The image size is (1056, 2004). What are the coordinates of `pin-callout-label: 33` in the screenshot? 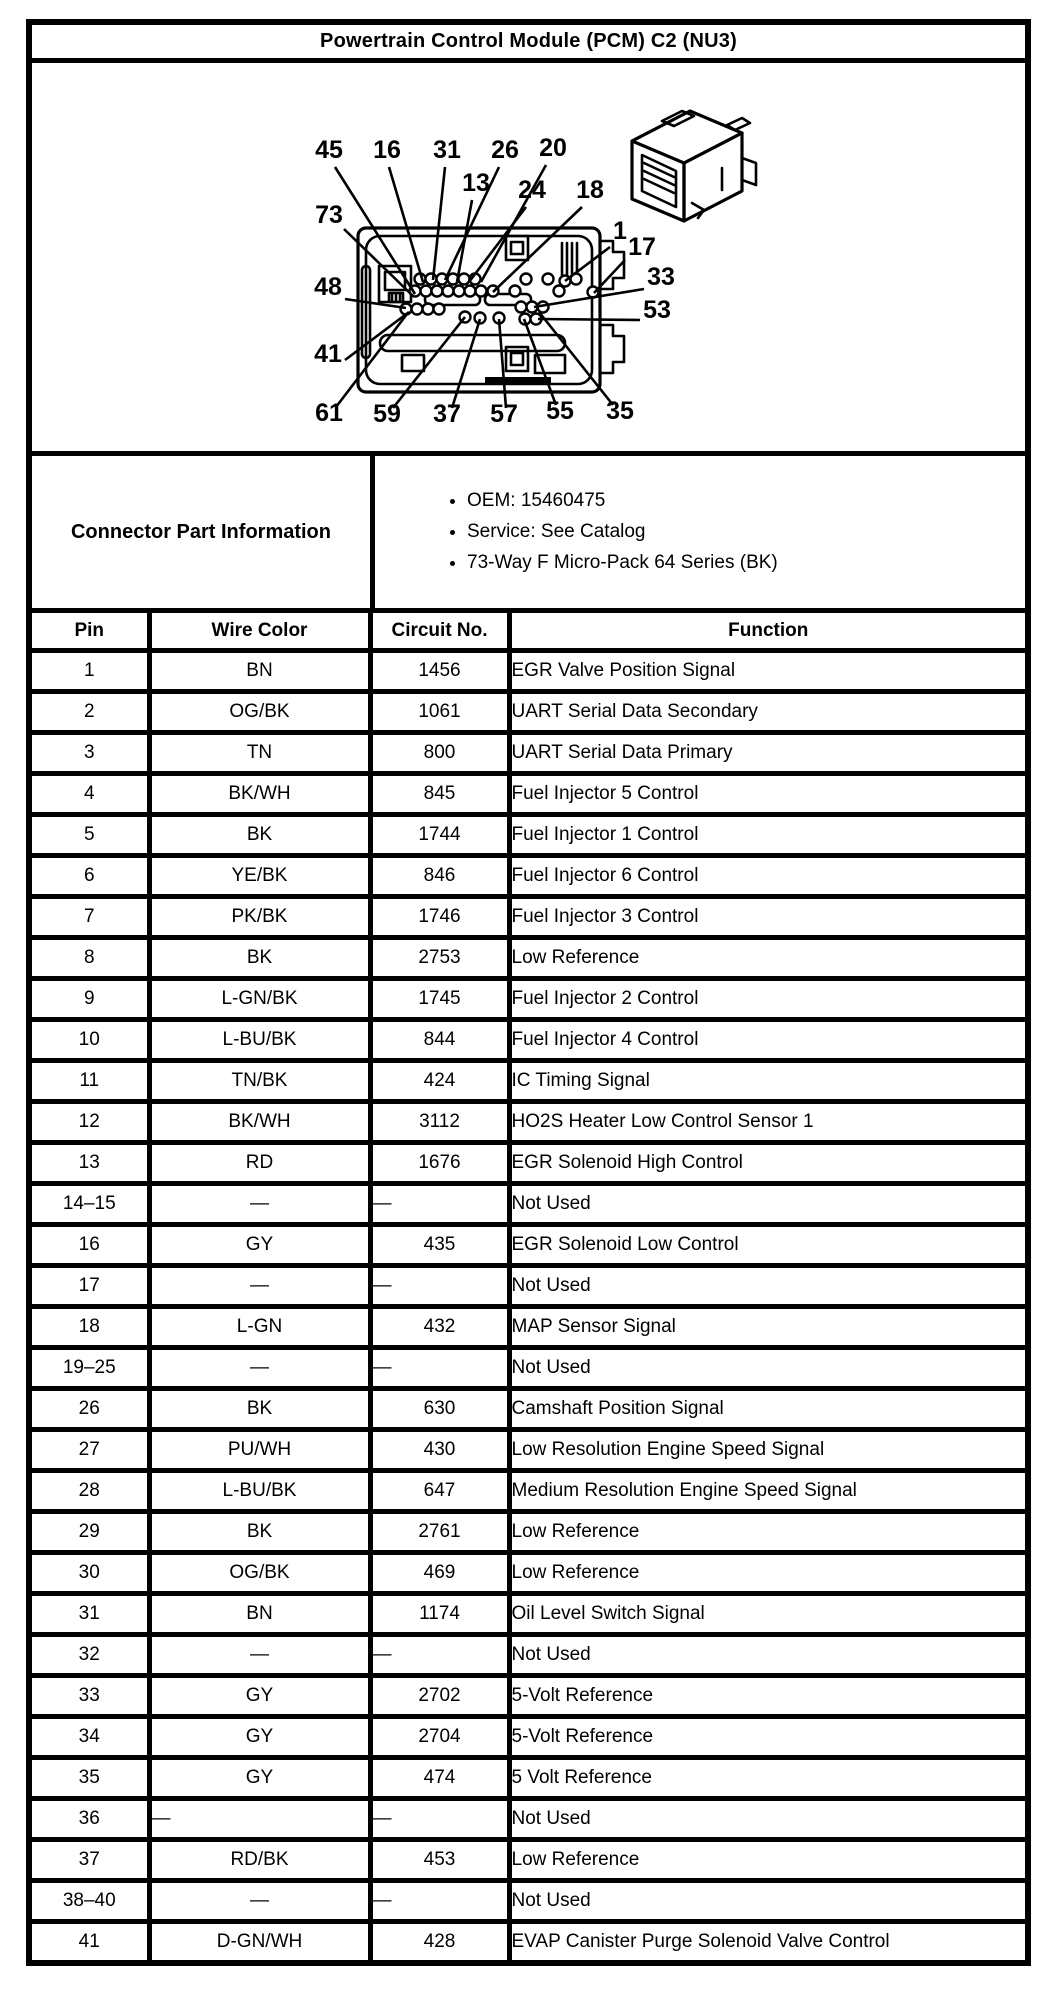 It's located at (661, 277).